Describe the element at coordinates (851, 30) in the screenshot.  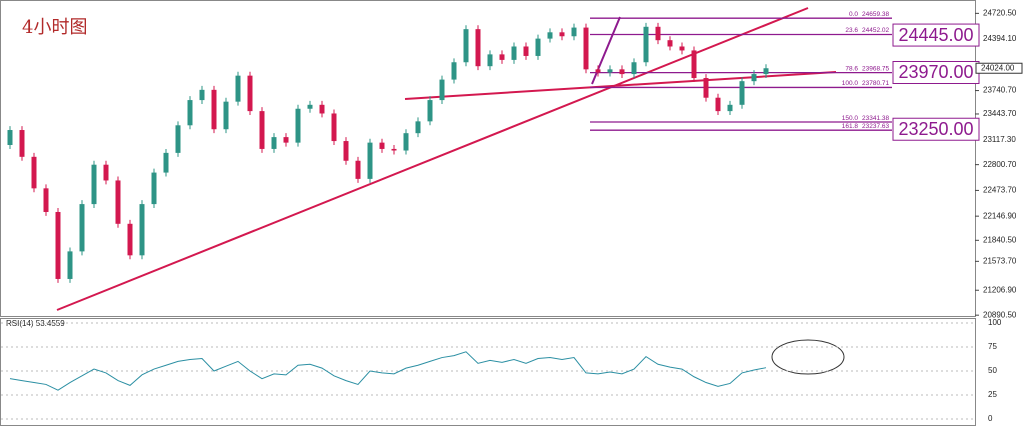
I see `fib-level: 23.6` at that location.